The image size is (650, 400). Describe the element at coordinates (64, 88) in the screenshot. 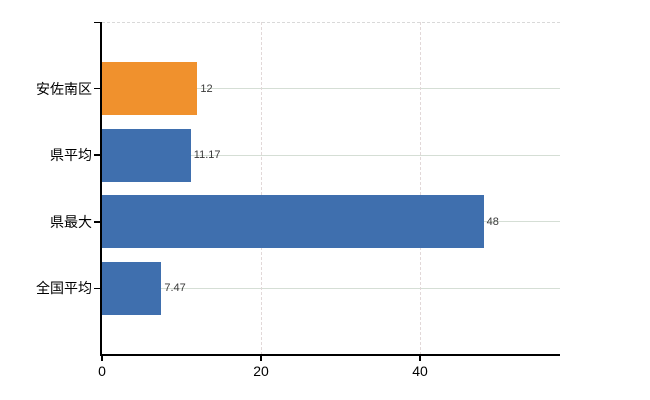

I see `category-label-0: 安佐南区` at that location.